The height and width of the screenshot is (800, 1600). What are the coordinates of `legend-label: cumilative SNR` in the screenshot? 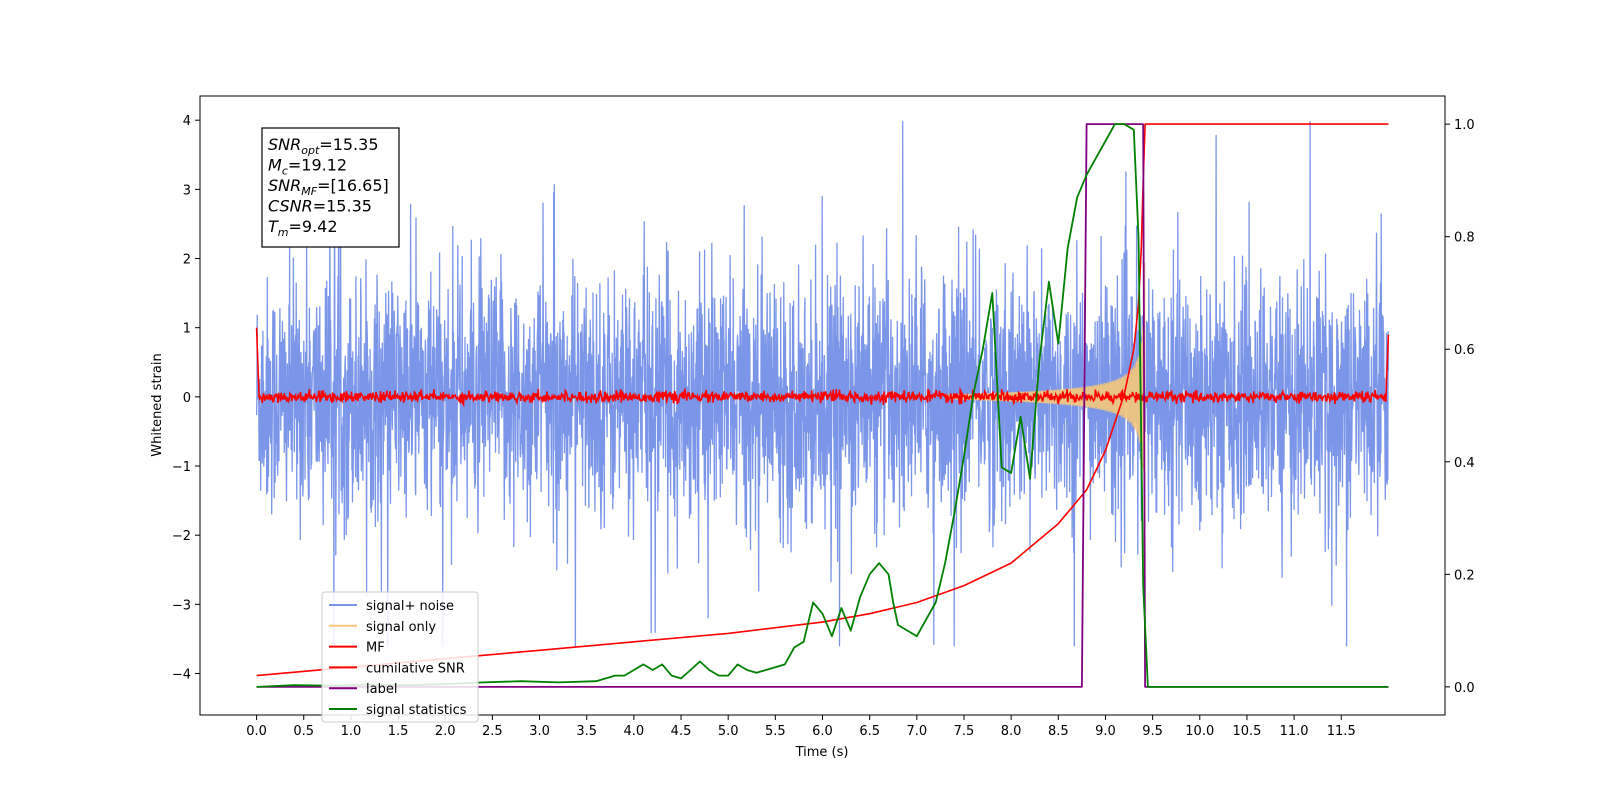 It's located at (415, 668).